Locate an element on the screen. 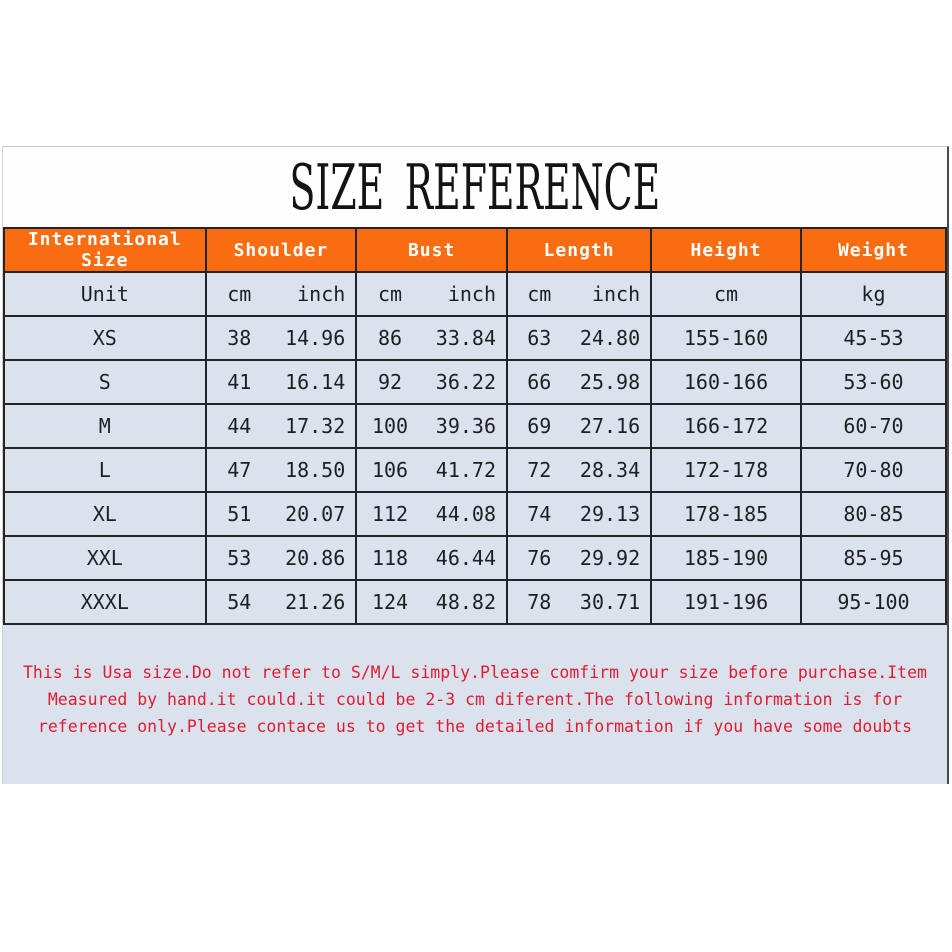 This screenshot has height=952, width=952. shoulder-inch-value: 20.07 is located at coordinates (315, 514).